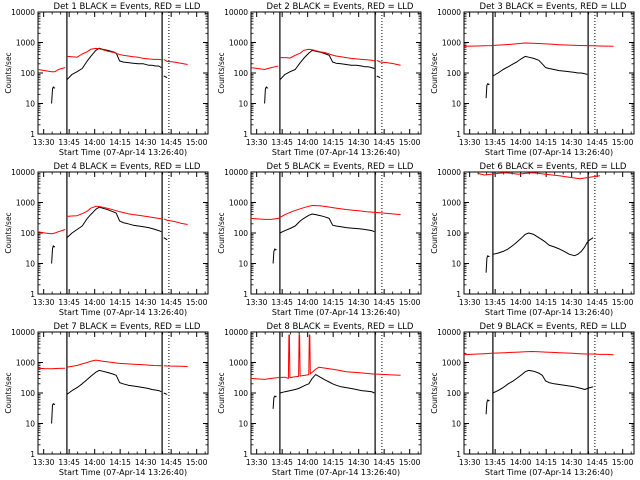 The width and height of the screenshot is (640, 480). I want to click on panel-title: Det 6 BLACK = Events, RED = LLD, so click(553, 167).